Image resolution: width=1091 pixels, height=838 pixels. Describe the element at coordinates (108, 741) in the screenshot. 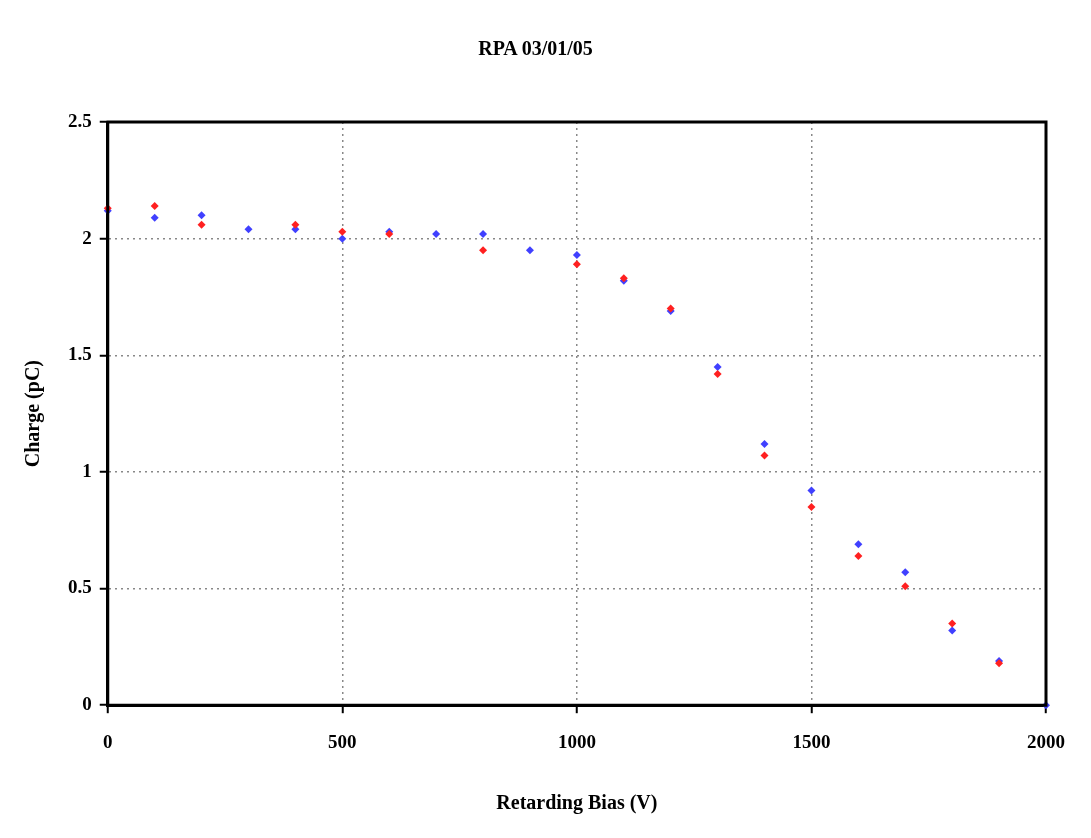

I see `x-tick-label: 0` at that location.